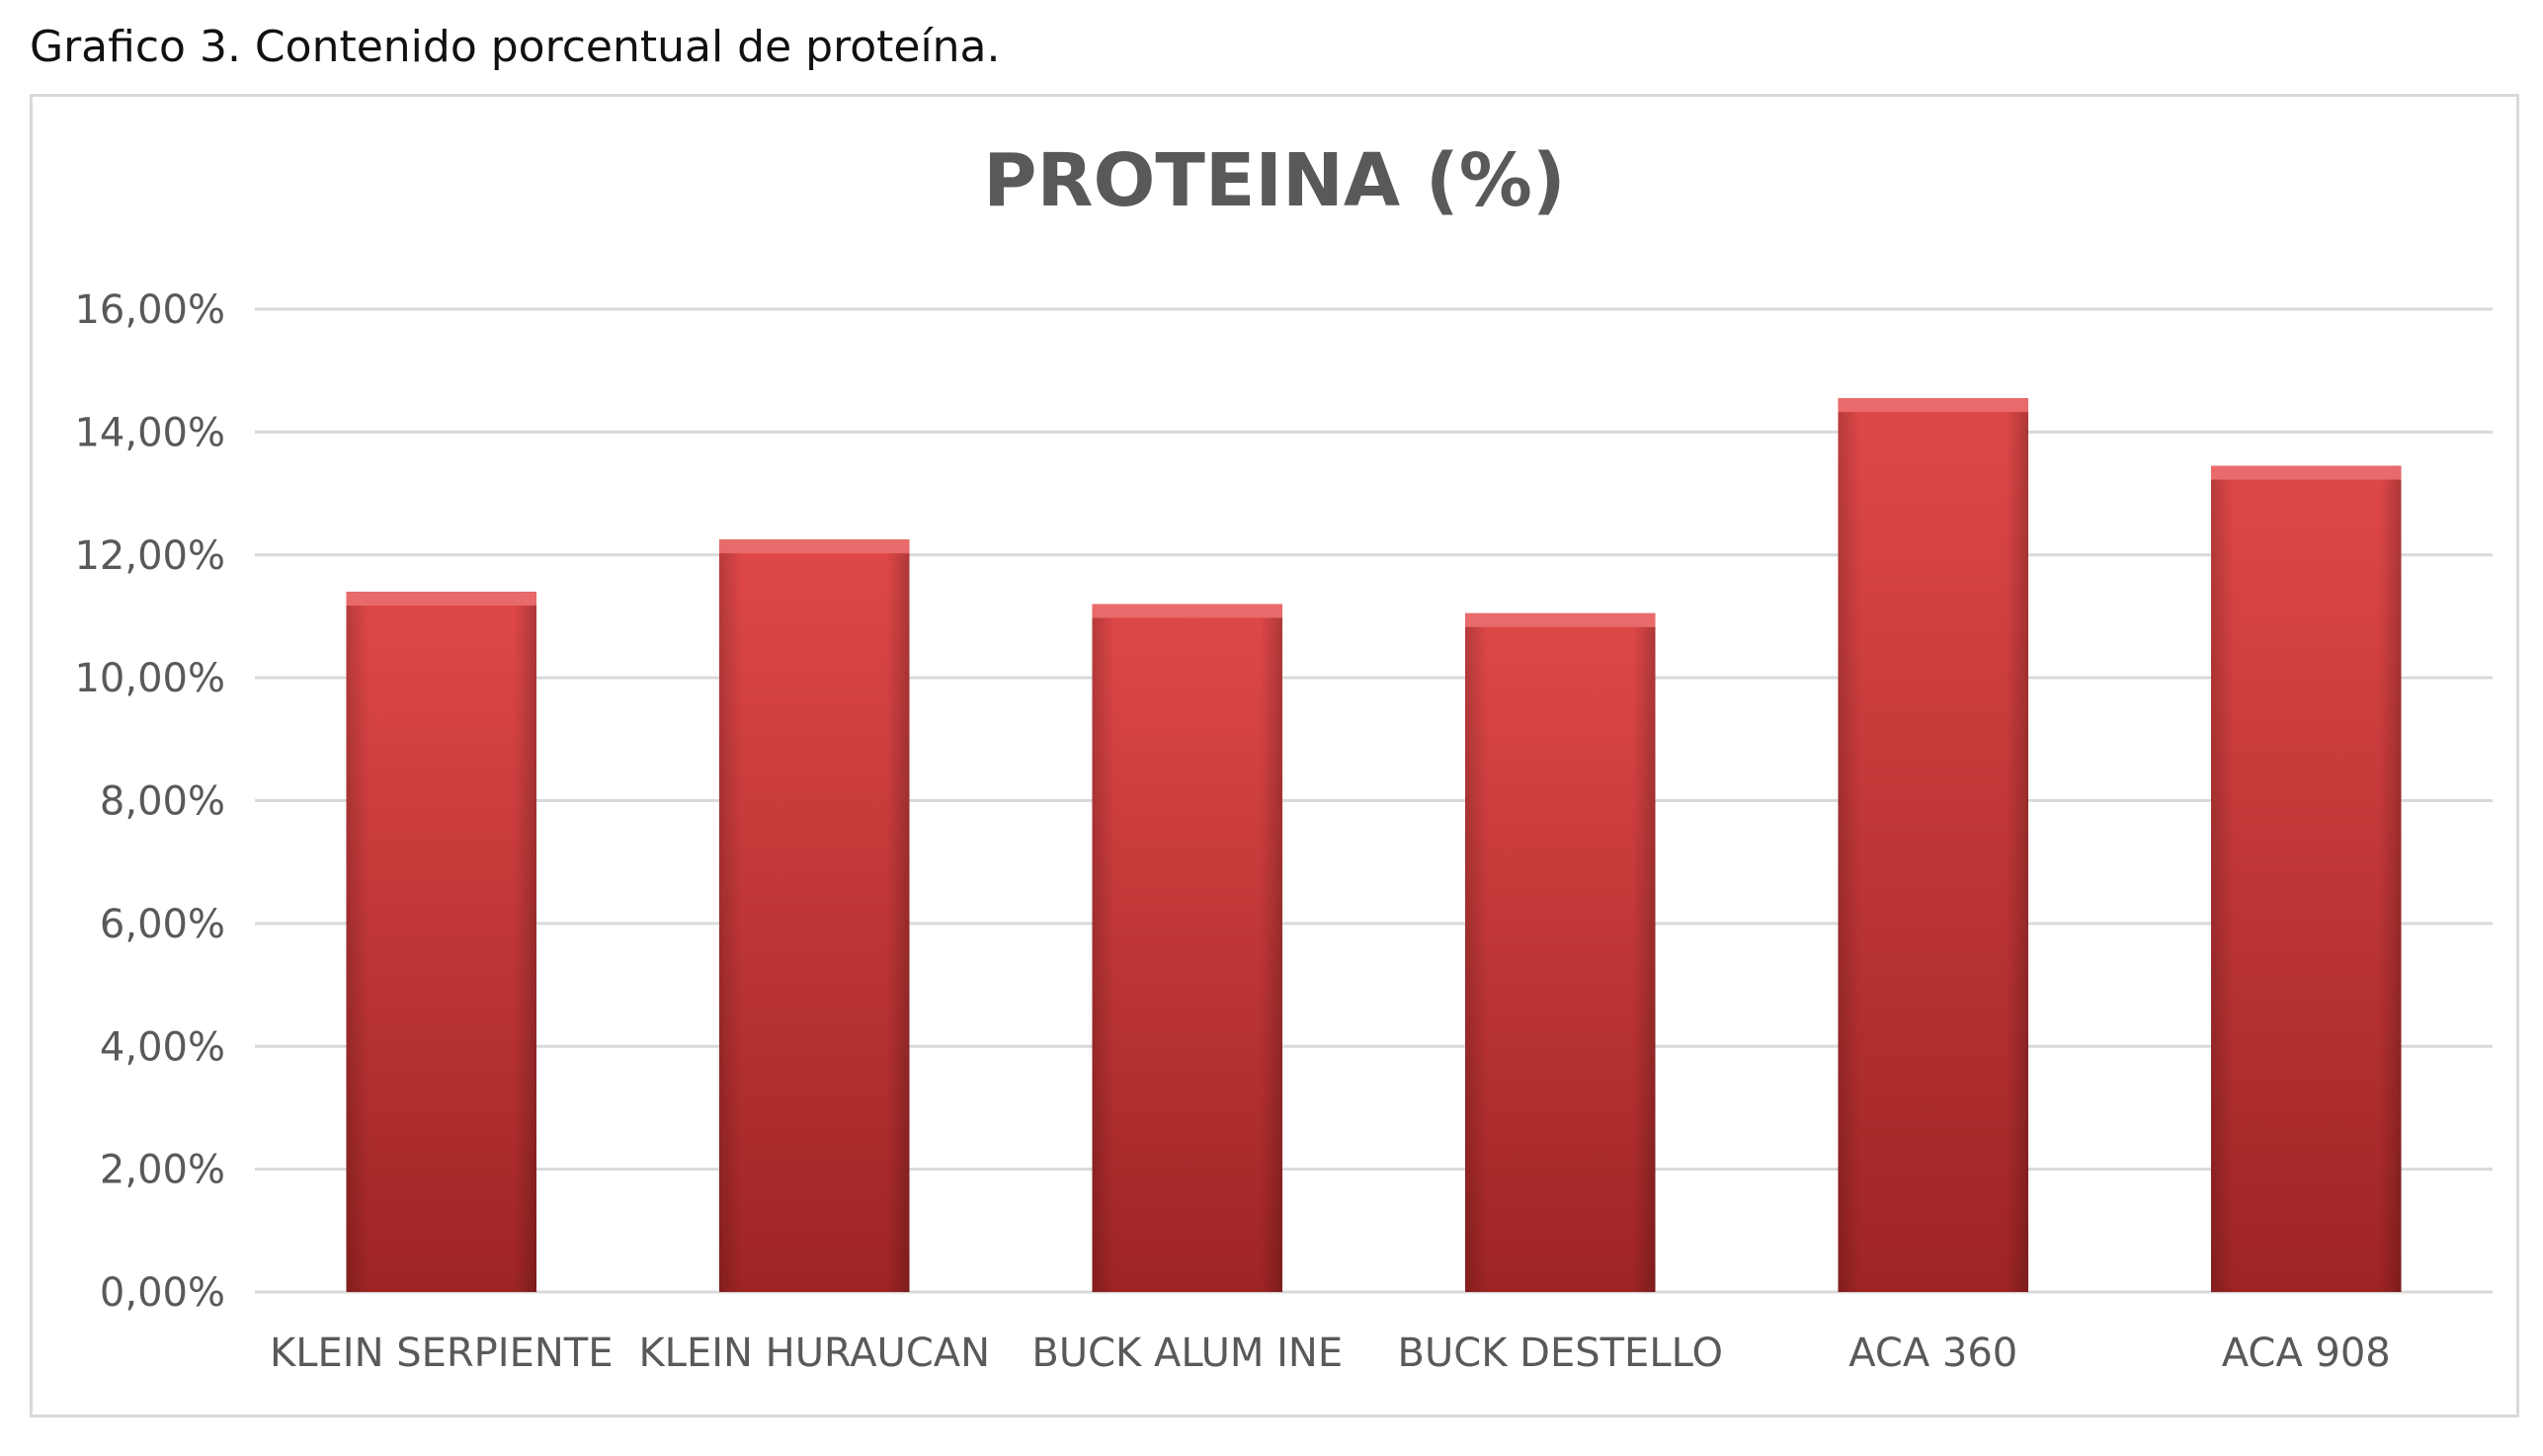 The height and width of the screenshot is (1456, 2543). I want to click on y-tick-label: 8,00%, so click(162, 802).